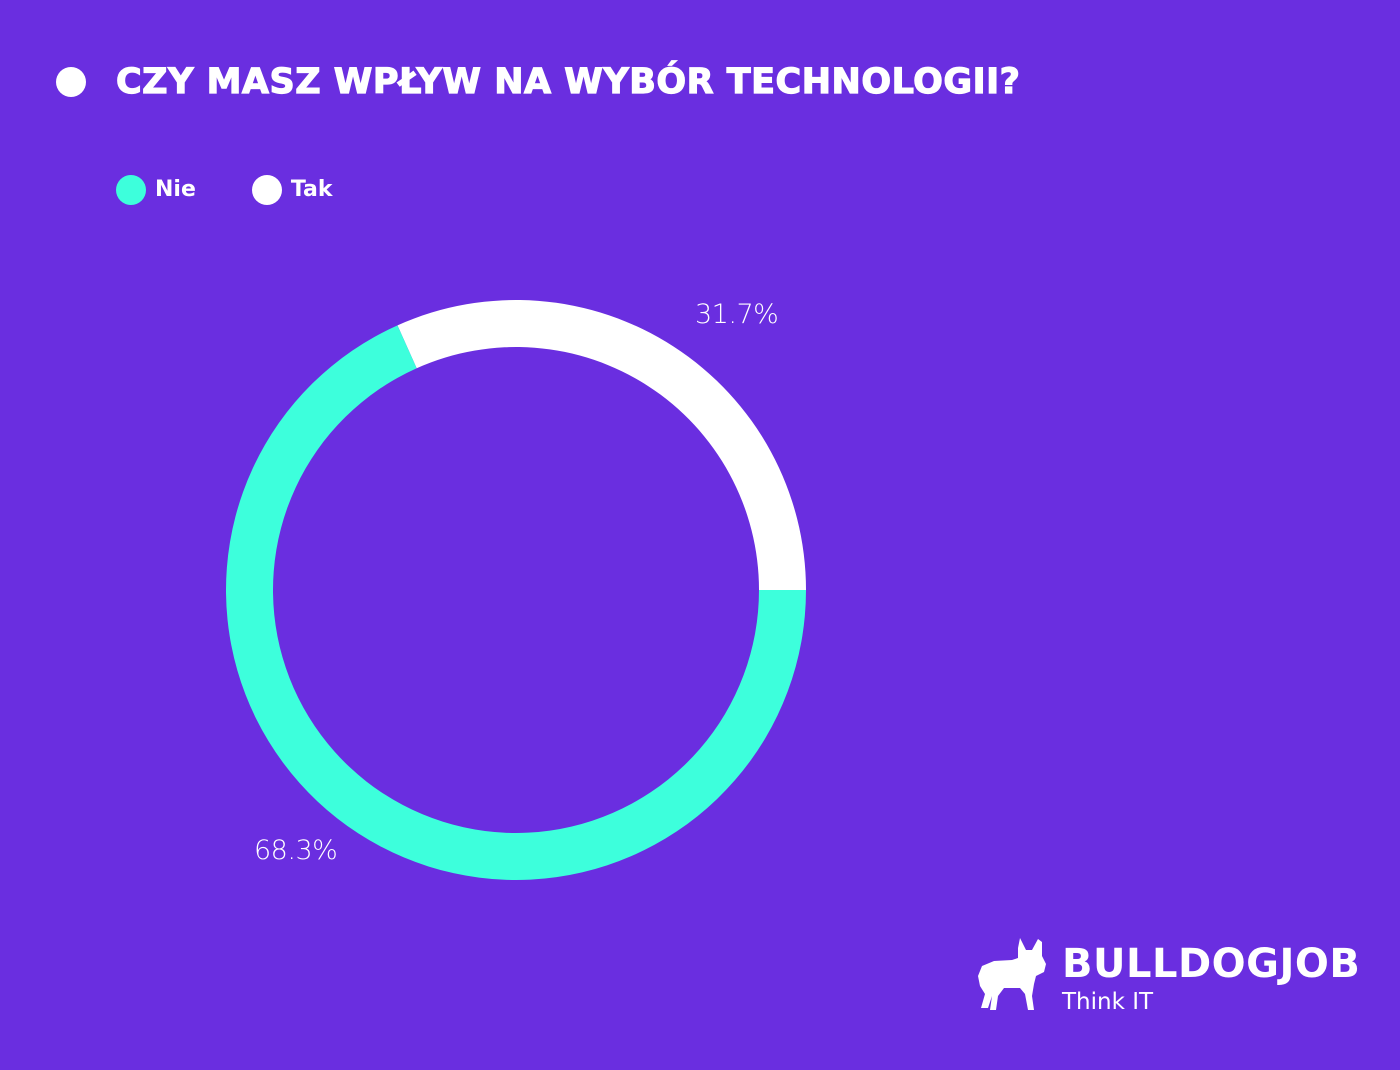 Image resolution: width=1400 pixels, height=1070 pixels. I want to click on logo-text: BULLDOGJOB Think IT, so click(1211, 979).